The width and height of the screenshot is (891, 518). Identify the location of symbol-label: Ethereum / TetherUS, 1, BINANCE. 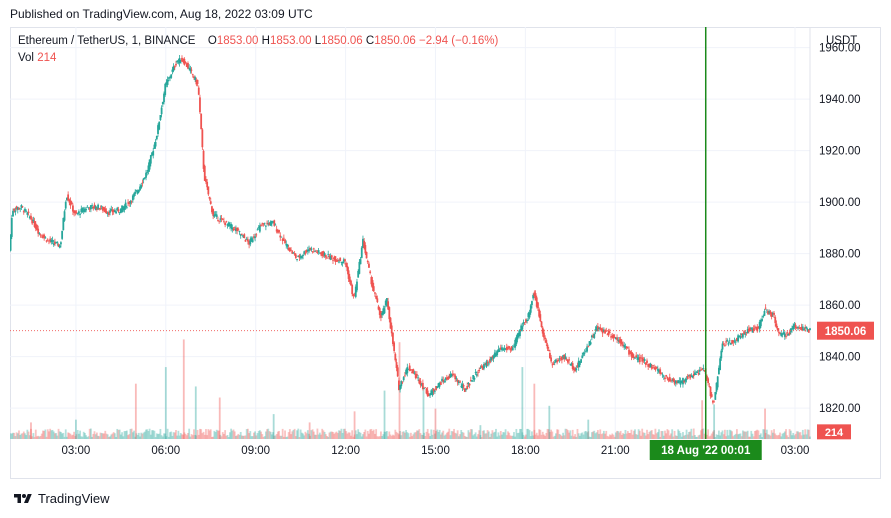
(107, 41).